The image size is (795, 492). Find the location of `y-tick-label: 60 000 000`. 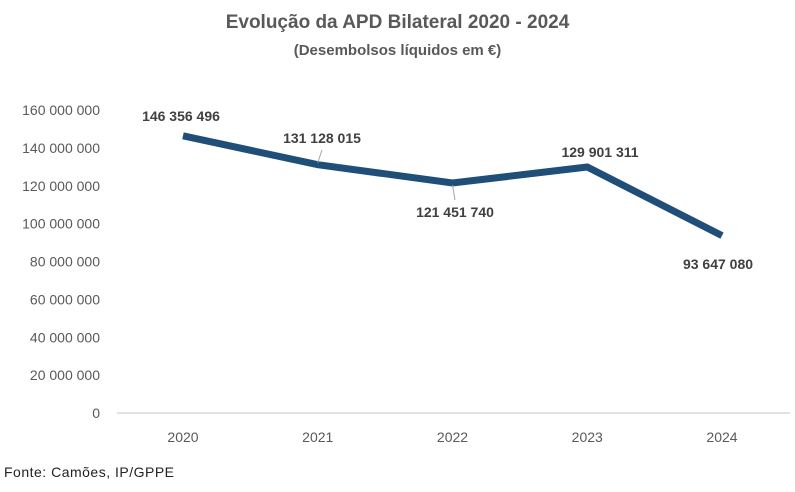

y-tick-label: 60 000 000 is located at coordinates (65, 299).